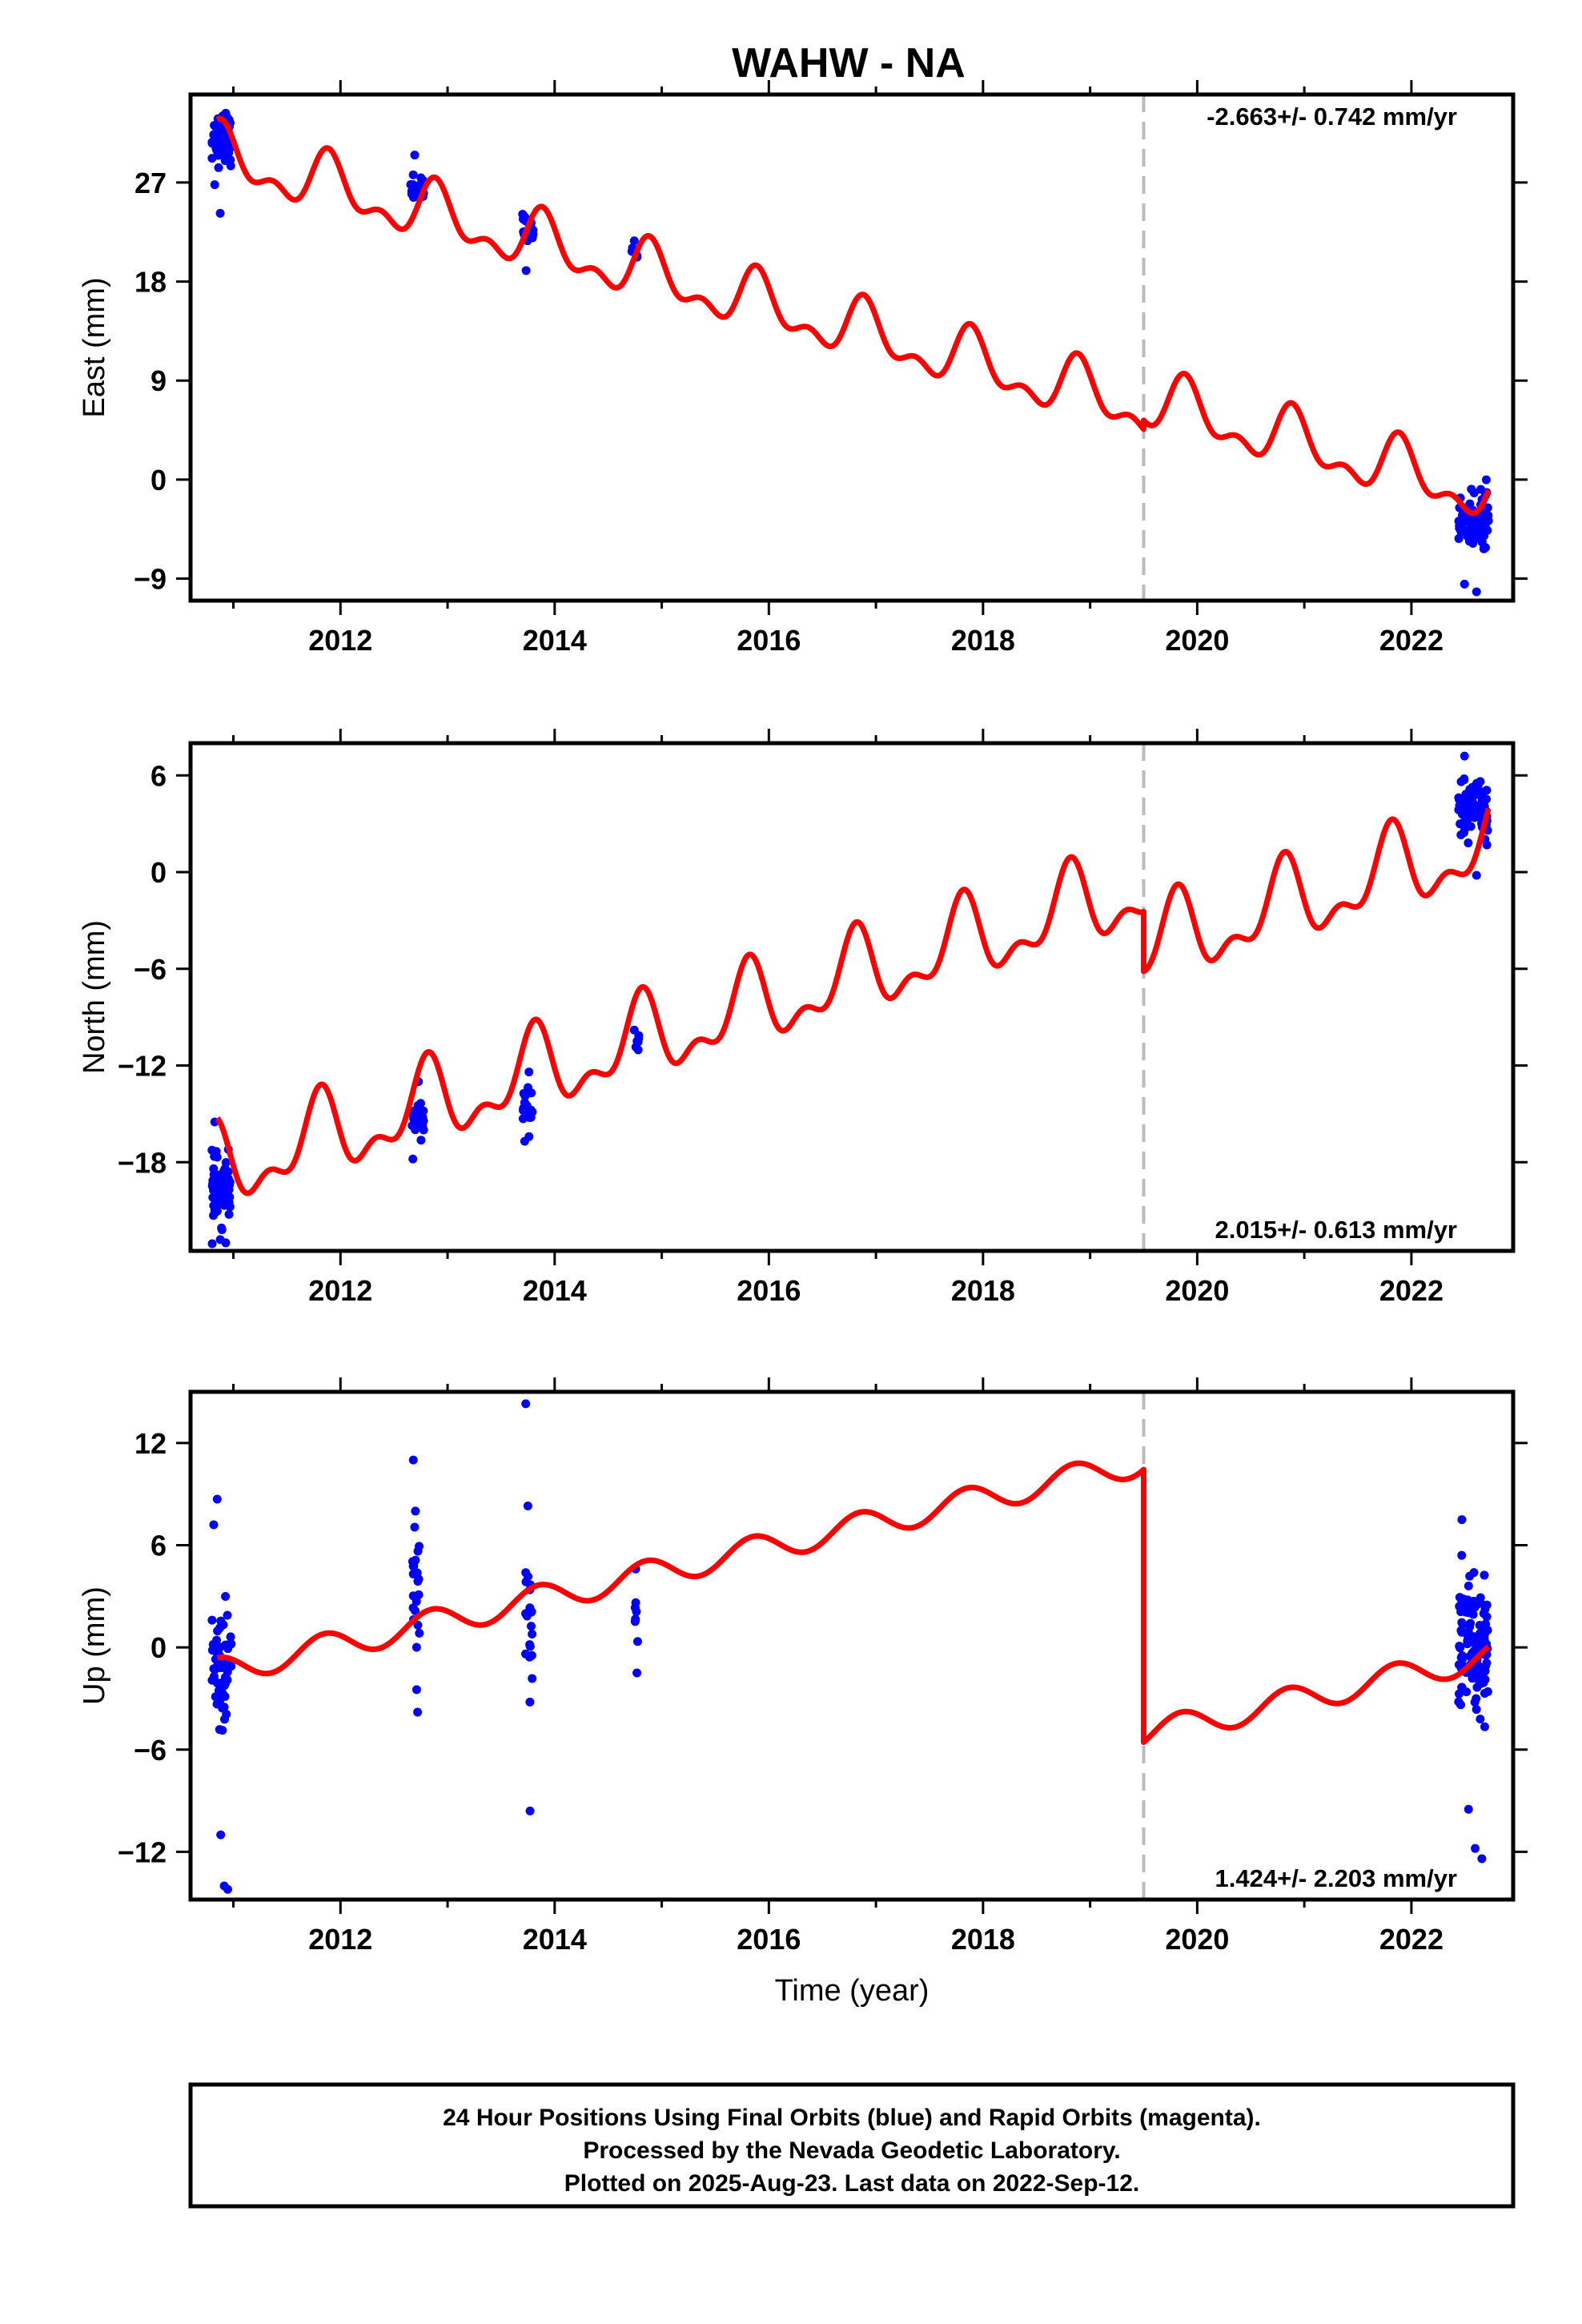  I want to click on y-tick-label: 9, so click(159, 380).